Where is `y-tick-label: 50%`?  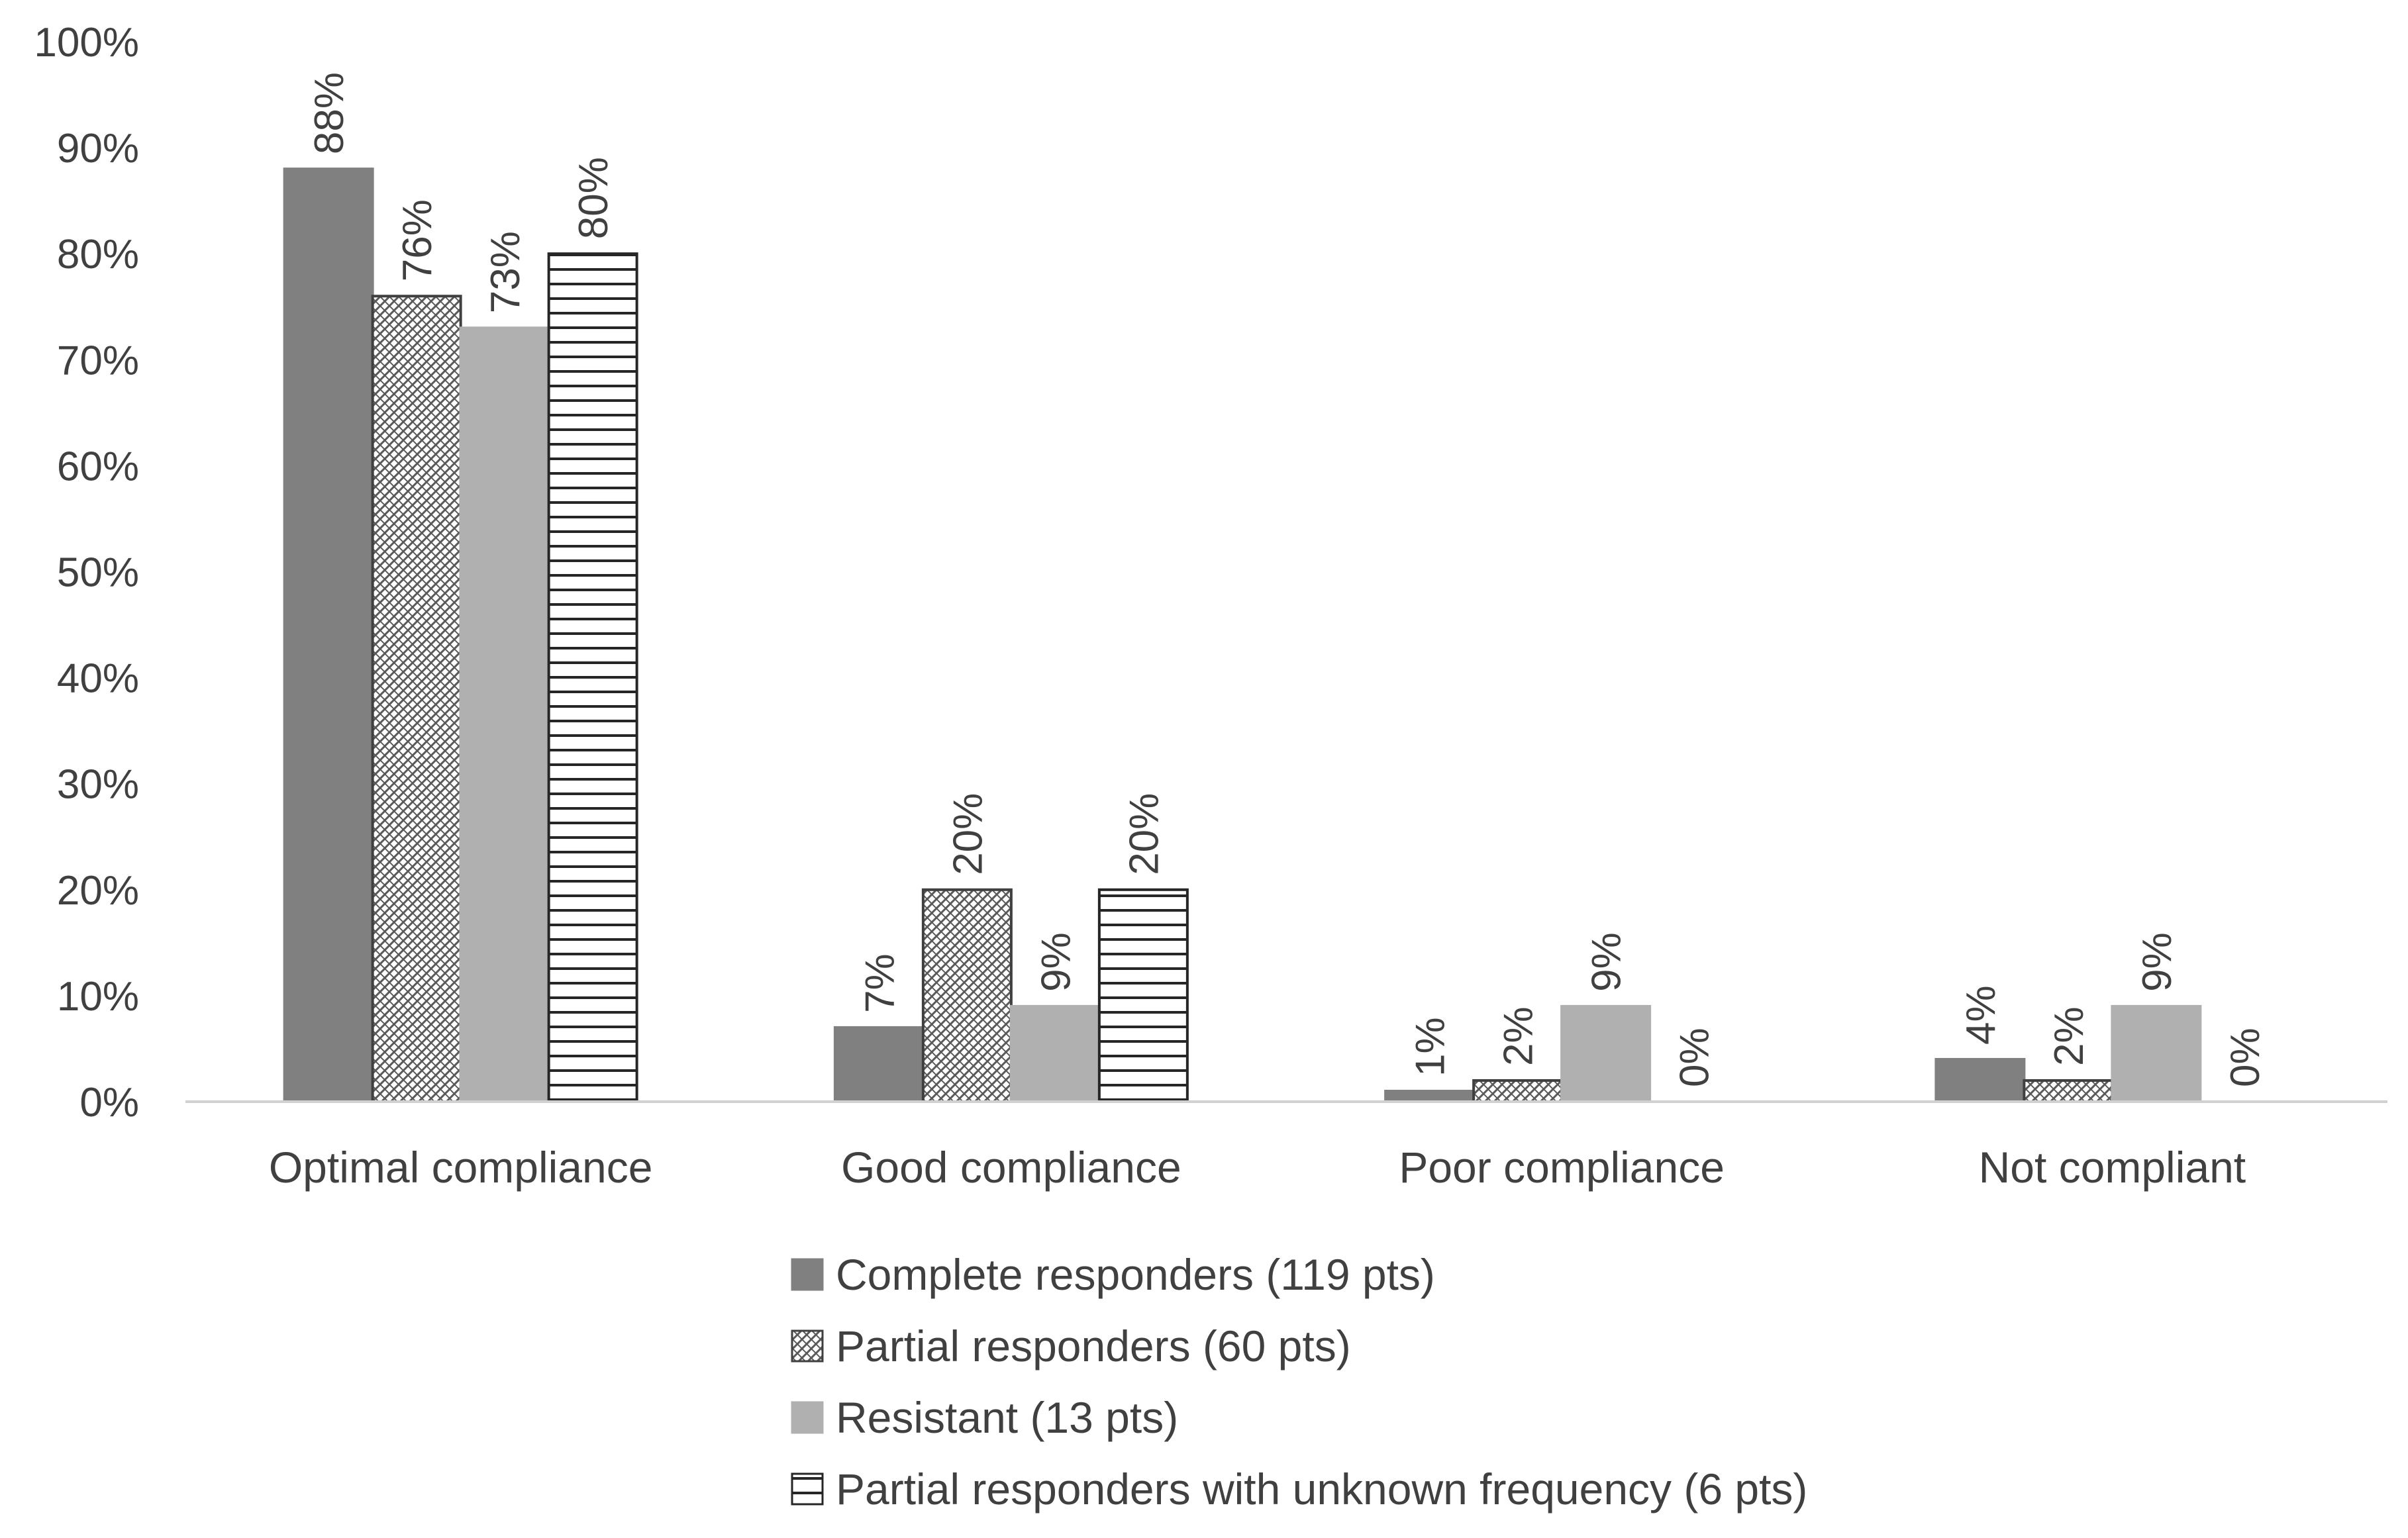 y-tick-label: 50% is located at coordinates (98, 573).